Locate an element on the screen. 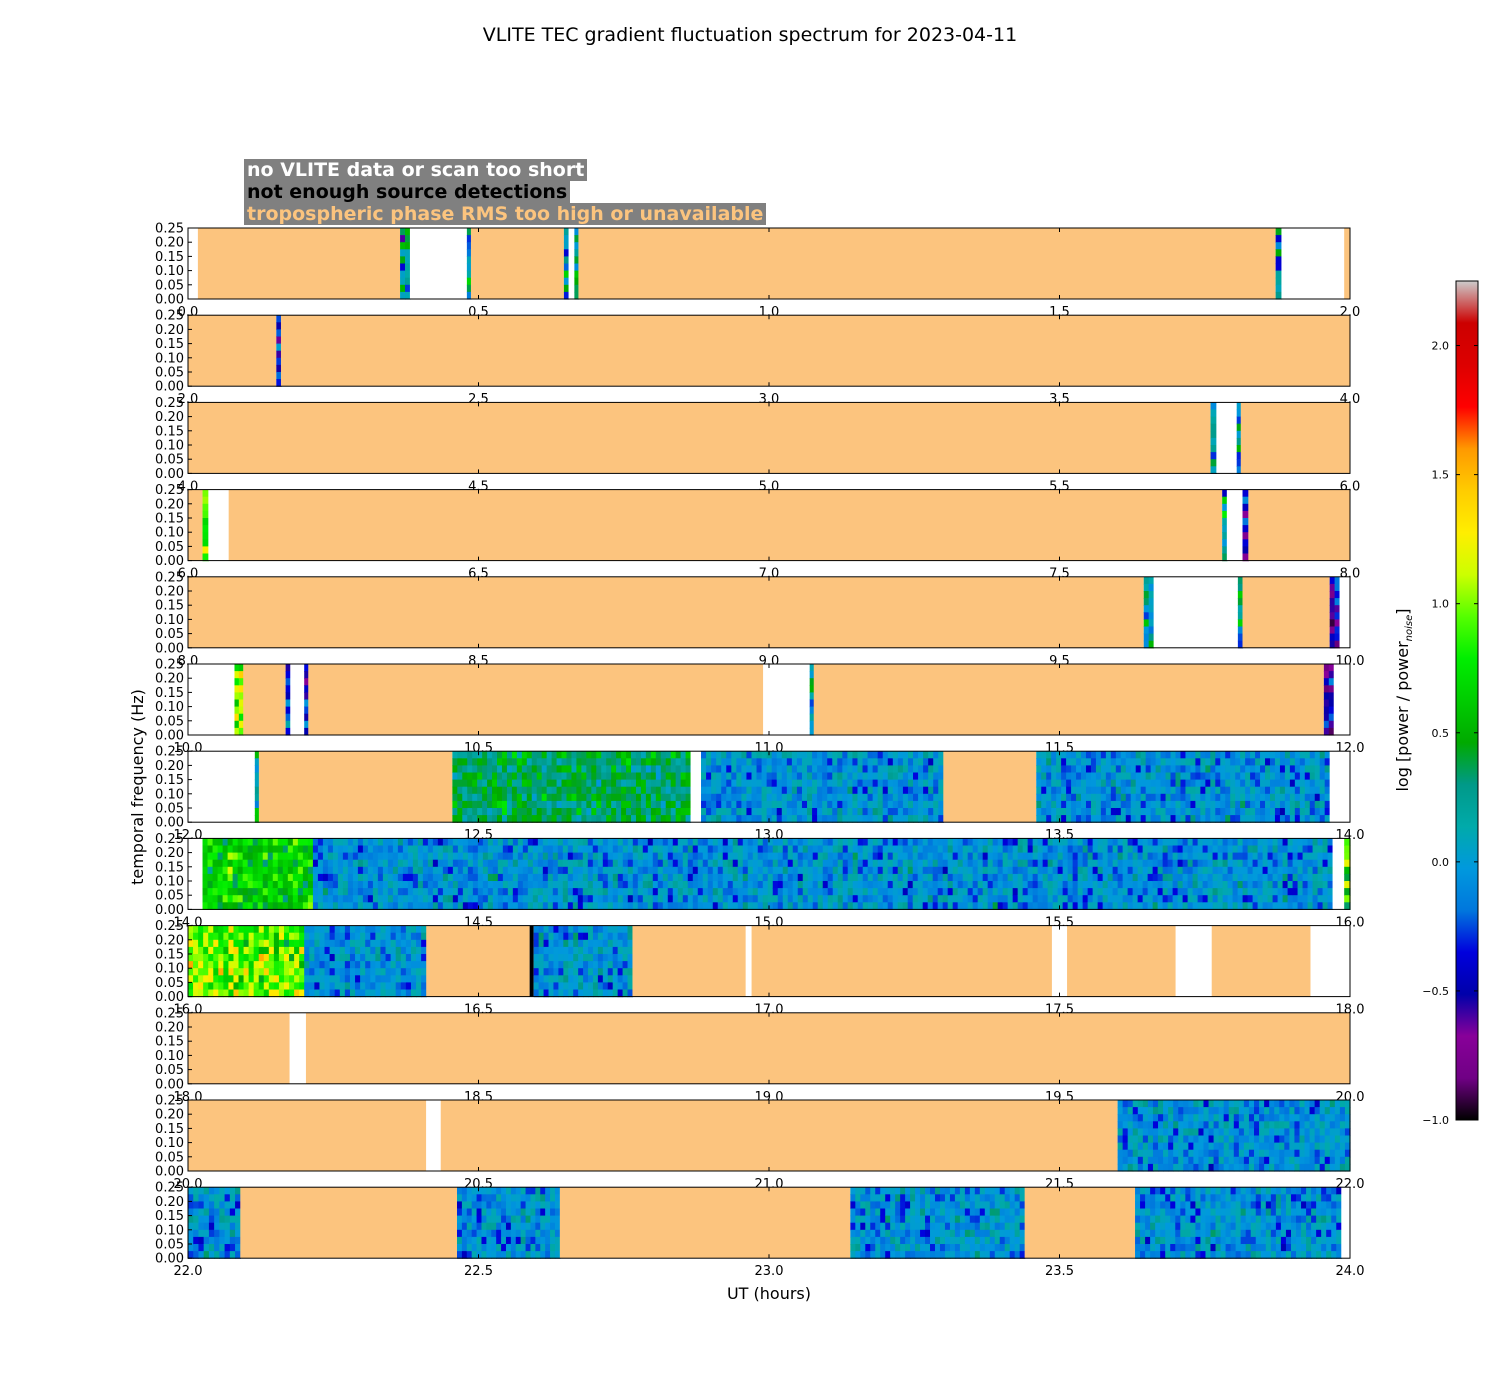  y-tick-label: 0.20 is located at coordinates (169, 243).